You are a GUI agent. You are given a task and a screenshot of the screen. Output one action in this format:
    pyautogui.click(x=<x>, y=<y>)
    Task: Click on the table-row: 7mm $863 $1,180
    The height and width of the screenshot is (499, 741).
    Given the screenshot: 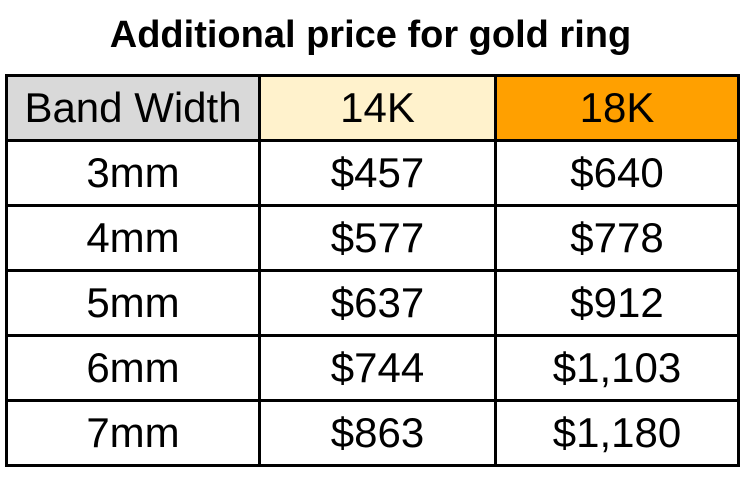 What is the action you would take?
    pyautogui.click(x=372, y=432)
    